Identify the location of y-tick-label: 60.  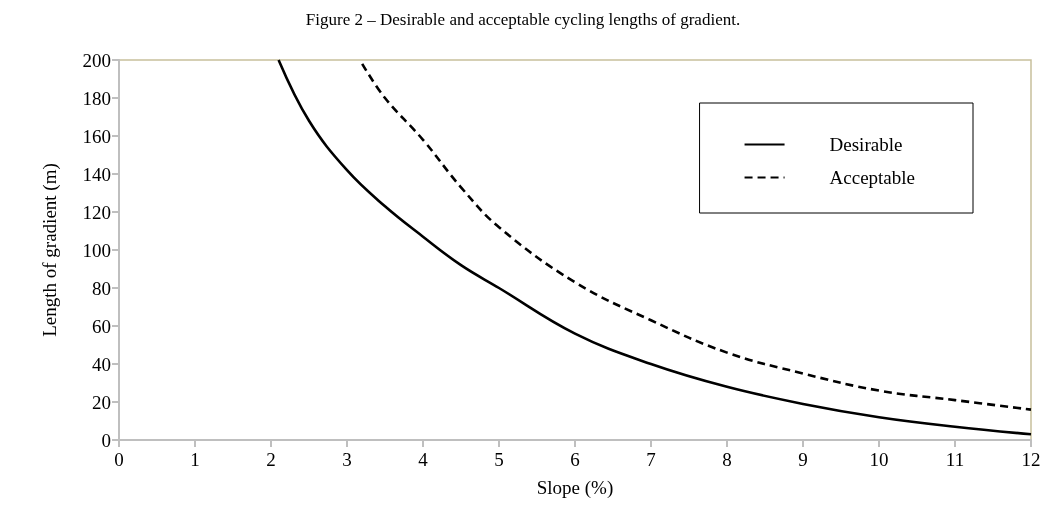
(101, 326).